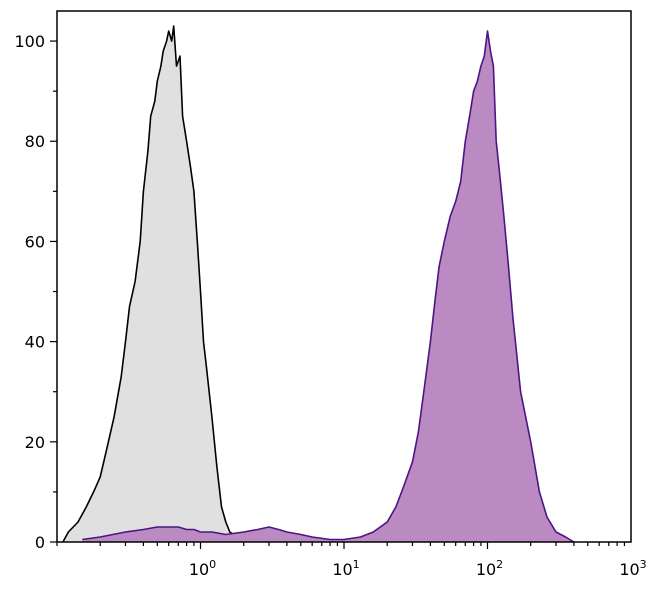  I want to click on y-tick-label: 80, so click(35, 141).